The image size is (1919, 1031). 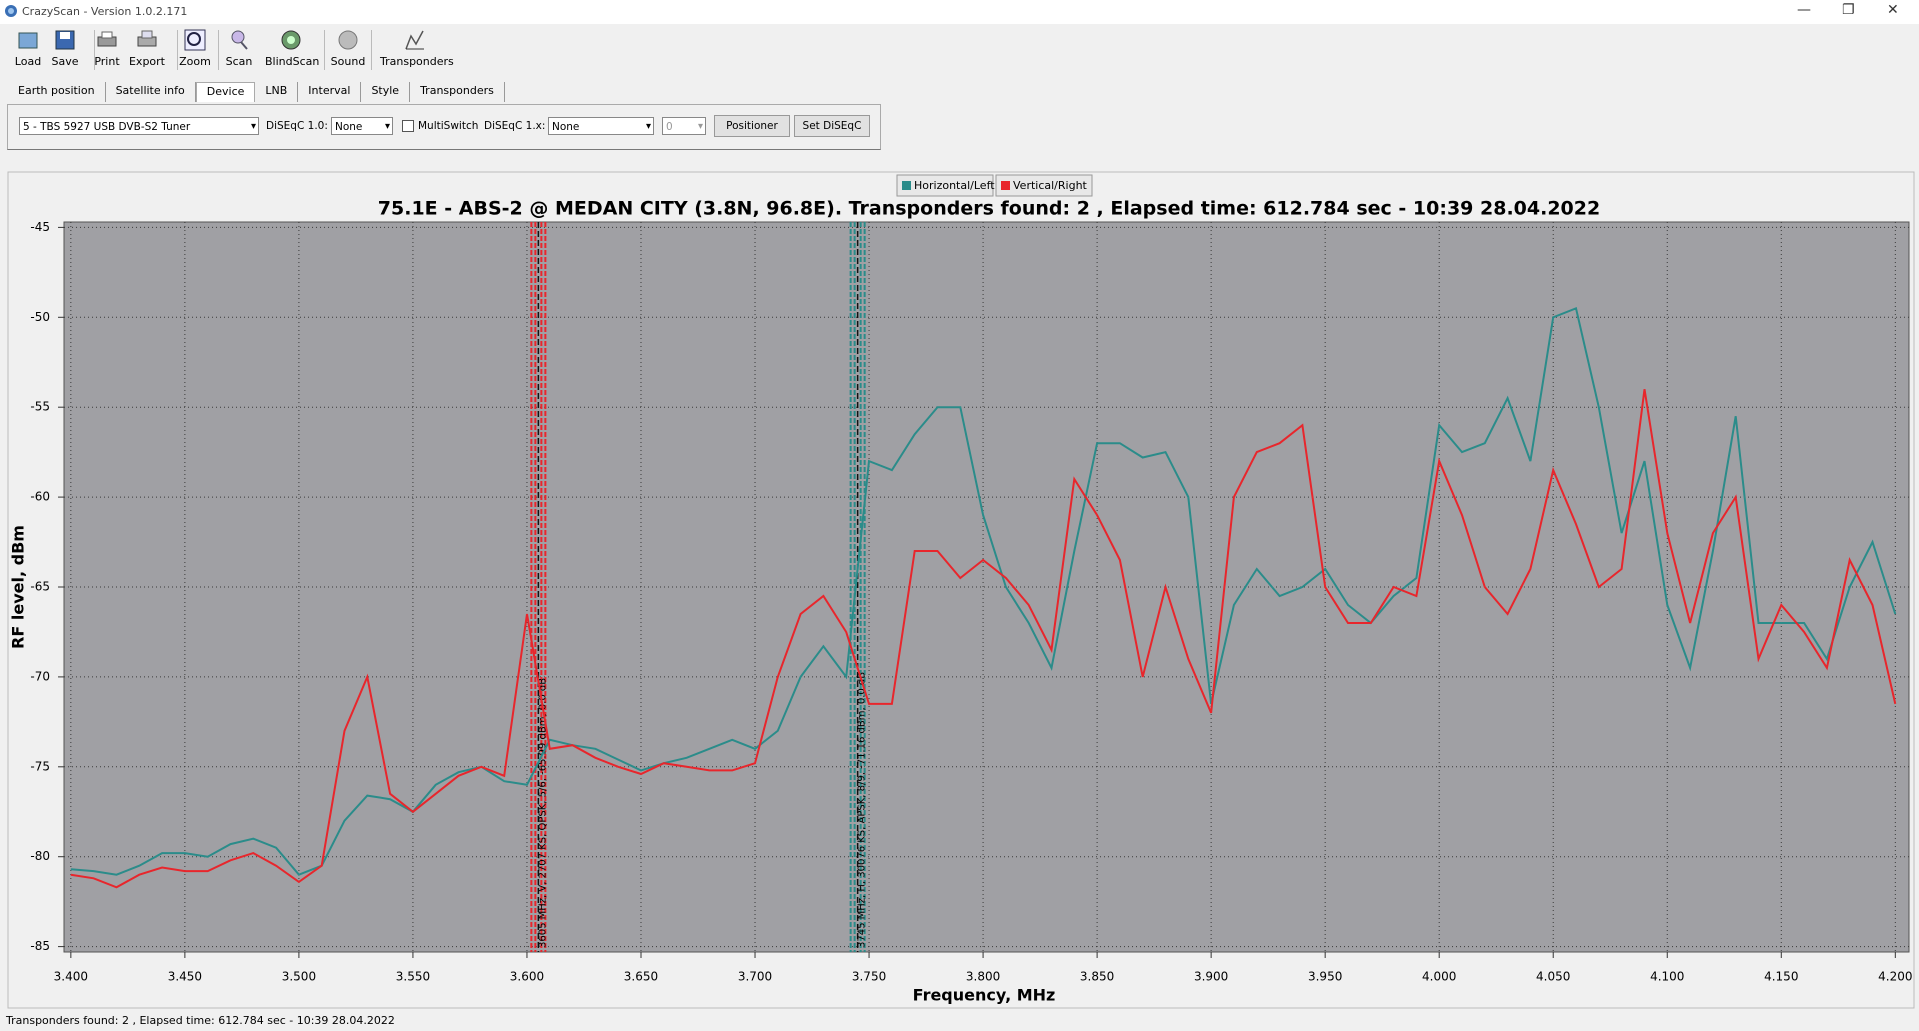 What do you see at coordinates (417, 48) in the screenshot?
I see `toolbar-button: Transponders` at bounding box center [417, 48].